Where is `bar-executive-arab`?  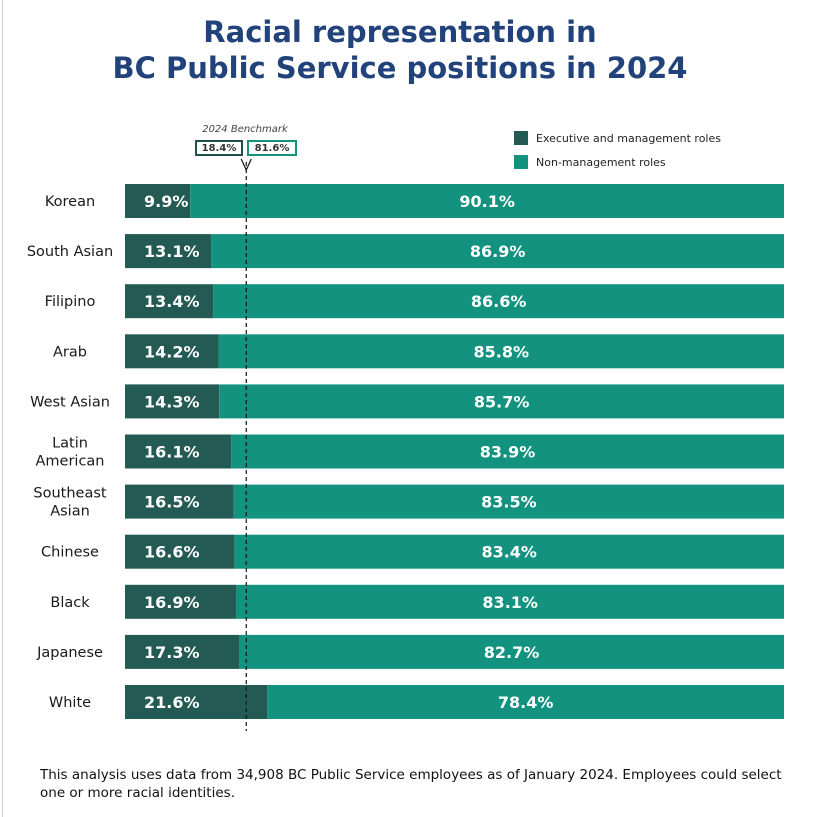 bar-executive-arab is located at coordinates (172, 351).